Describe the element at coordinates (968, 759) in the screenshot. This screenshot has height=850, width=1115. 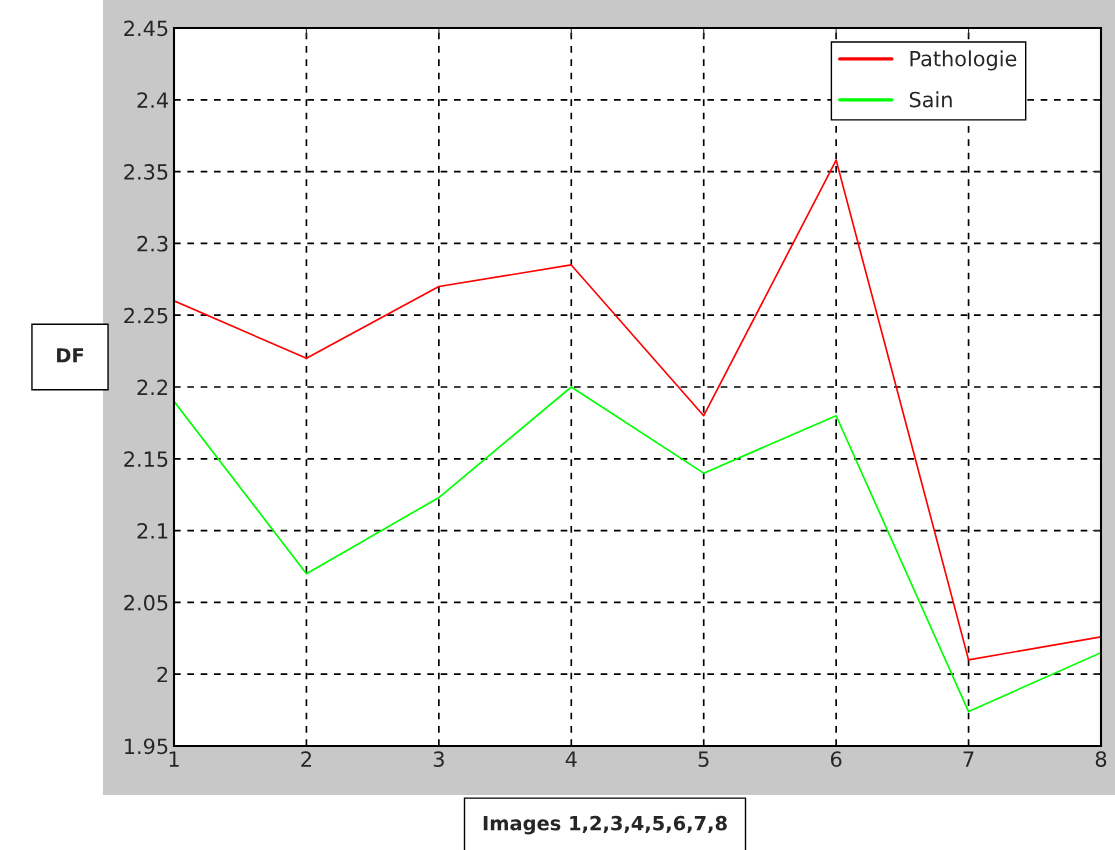
I see `x-tick-label: 7` at that location.